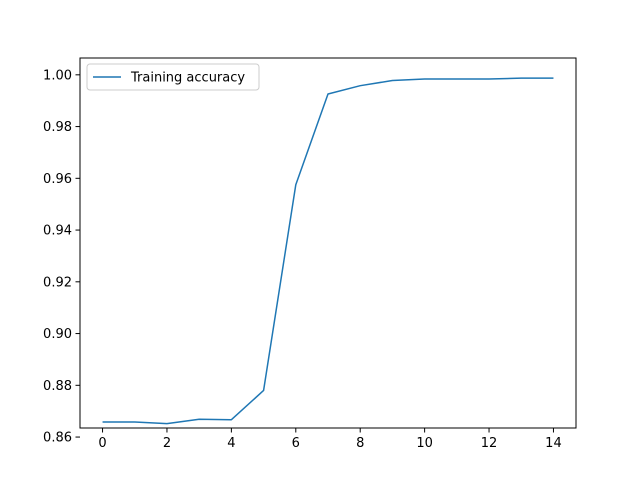 The width and height of the screenshot is (640, 480). Describe the element at coordinates (231, 443) in the screenshot. I see `x-tick-label: 4` at that location.